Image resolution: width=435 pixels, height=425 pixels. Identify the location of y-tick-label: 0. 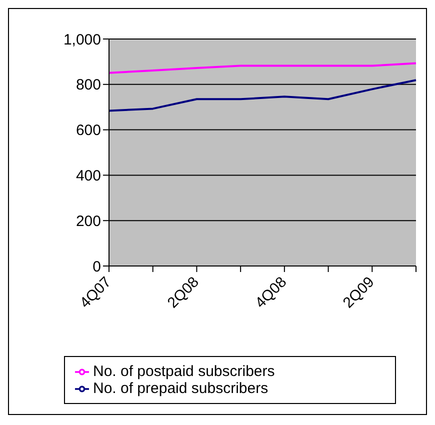
(96, 267).